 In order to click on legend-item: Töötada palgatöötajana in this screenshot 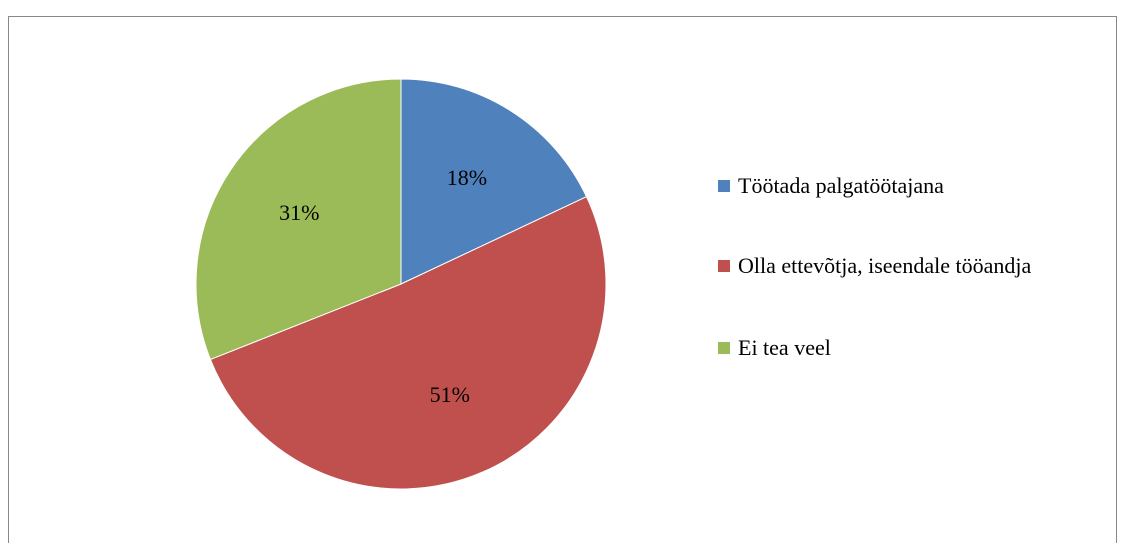, I will do `click(878, 186)`.